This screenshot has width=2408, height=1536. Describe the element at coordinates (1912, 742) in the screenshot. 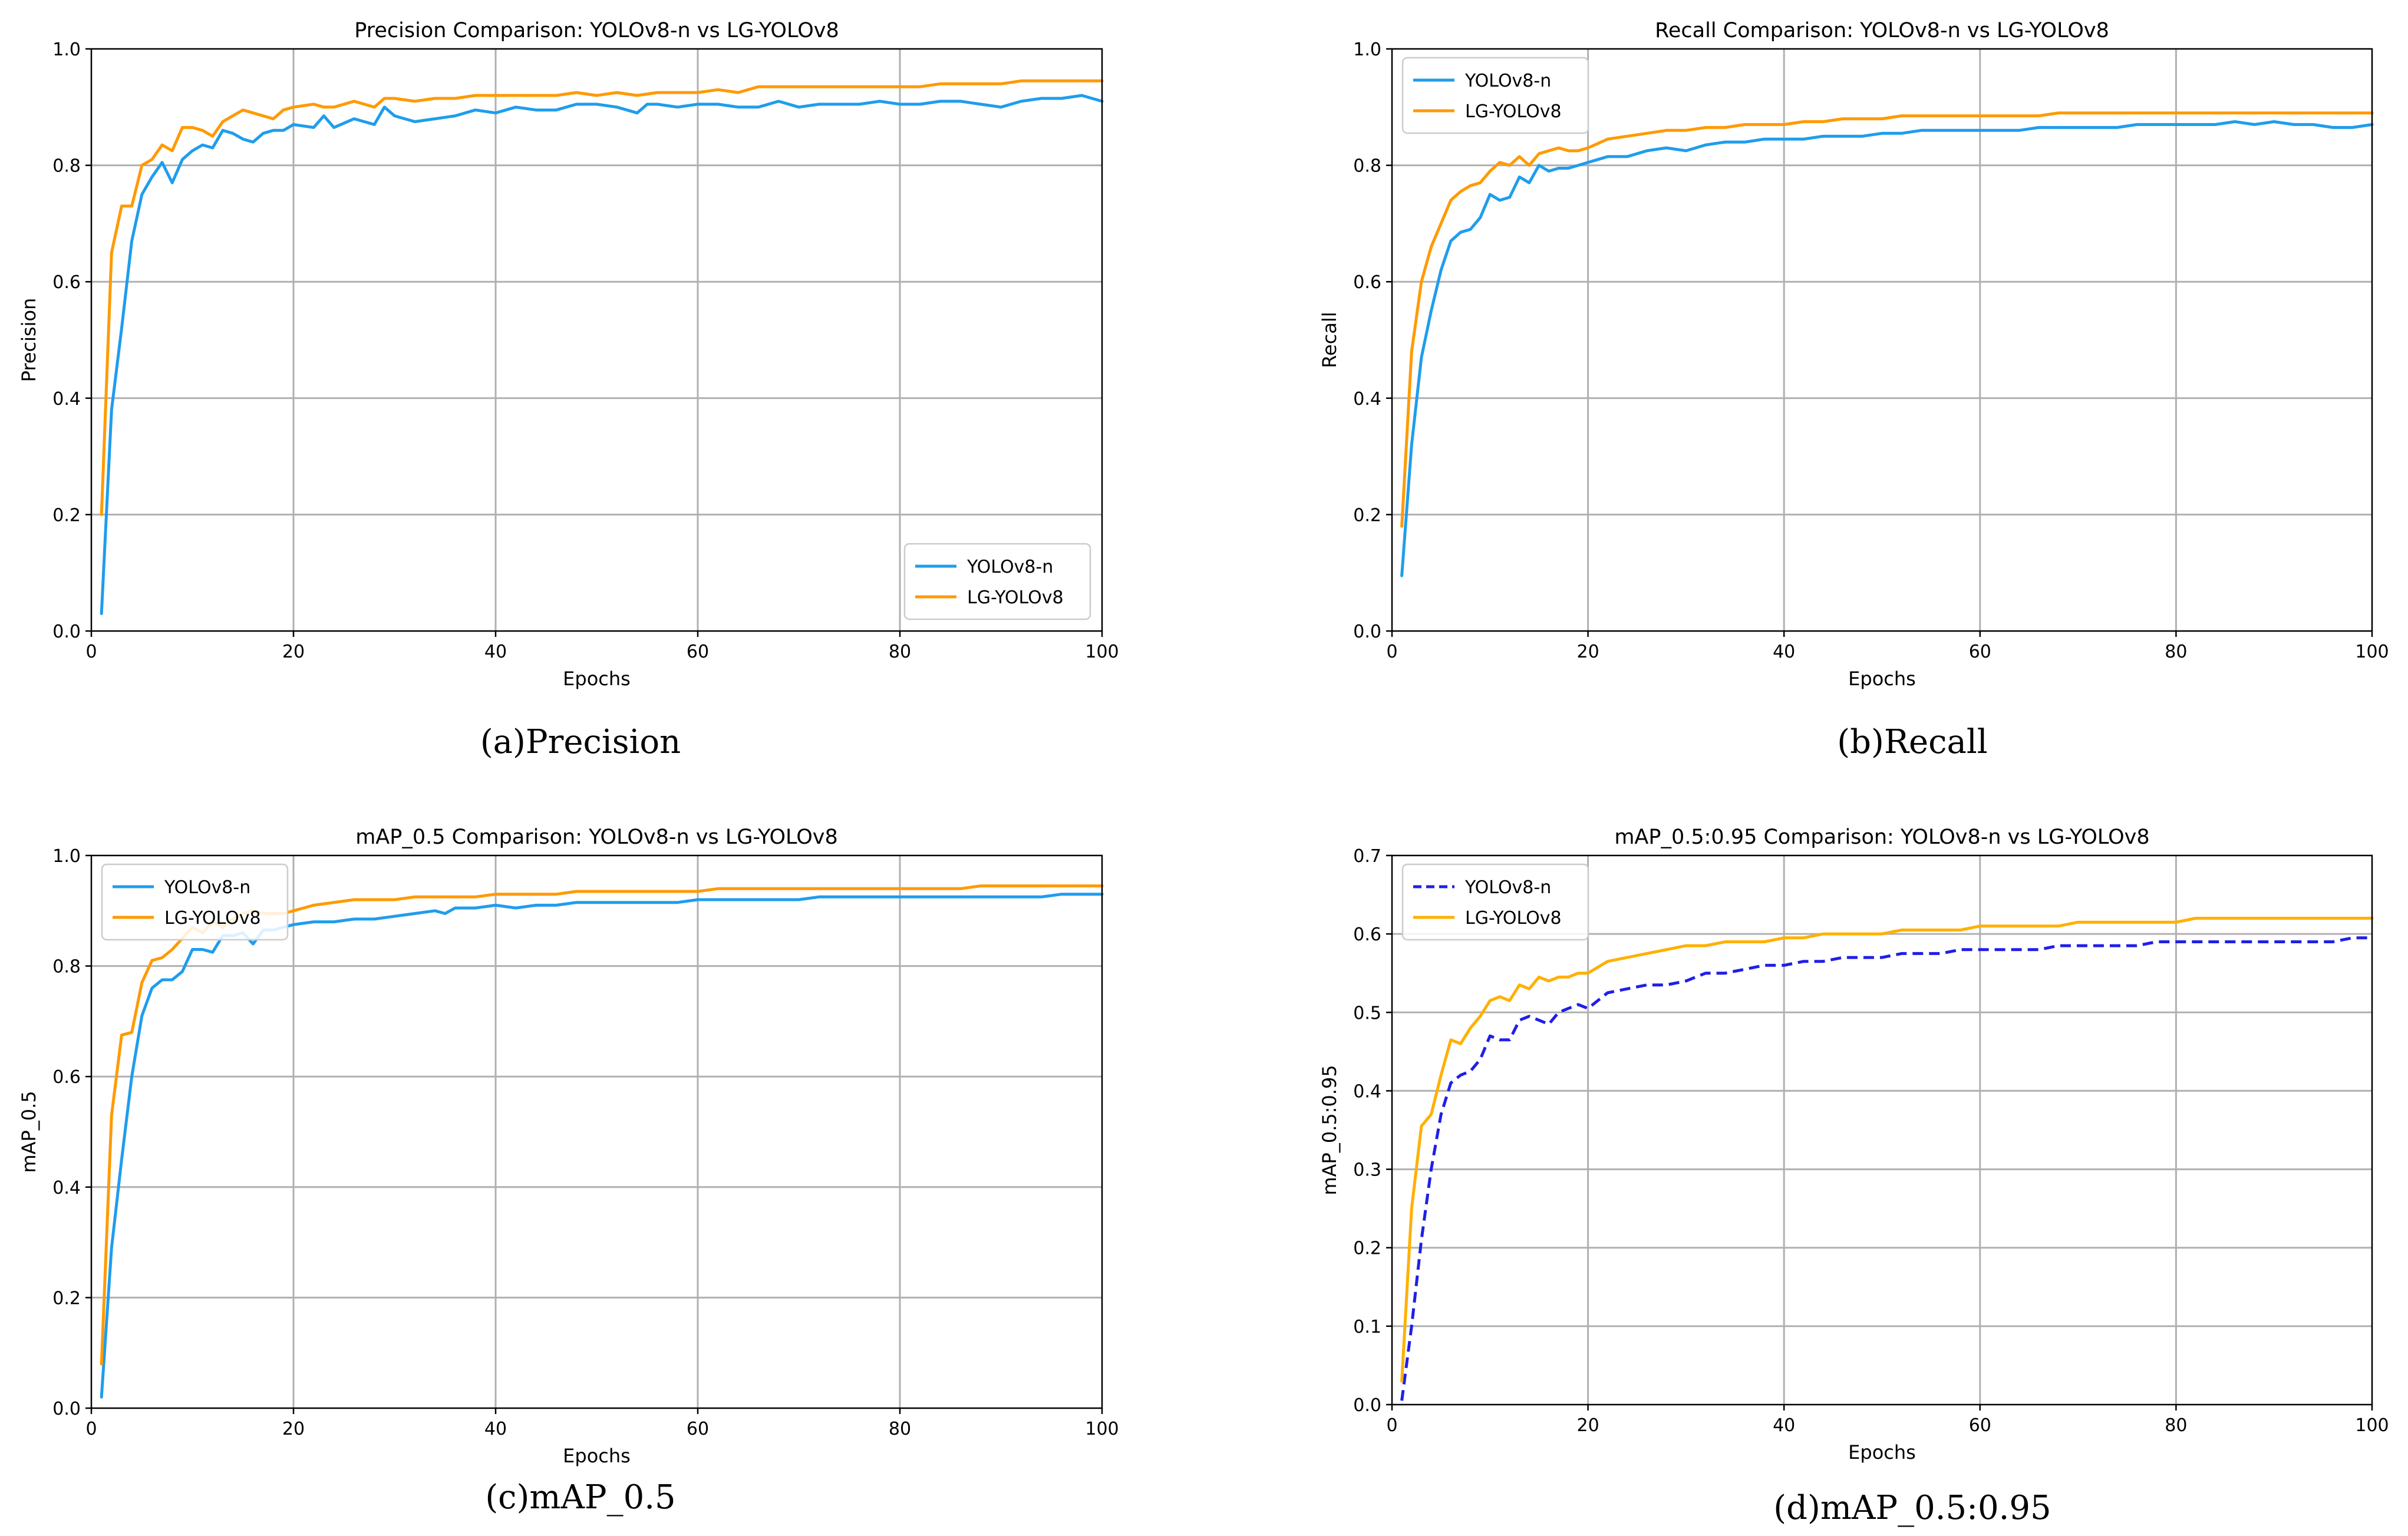

I see `caption-b: (b)Recall` at that location.